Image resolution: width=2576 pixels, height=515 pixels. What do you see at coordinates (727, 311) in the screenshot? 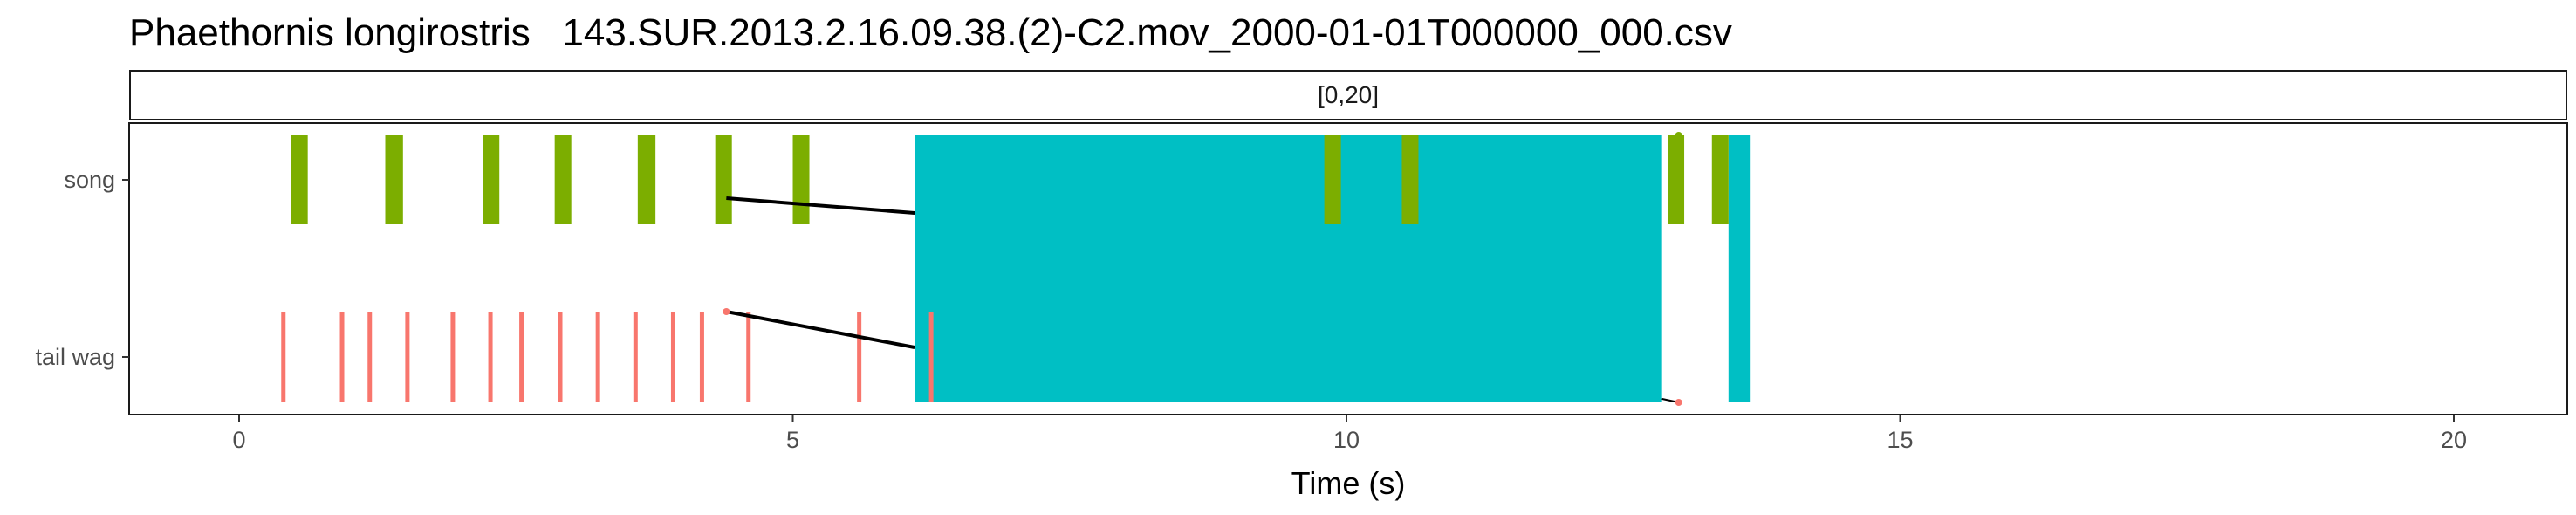
I see `link-point-start` at bounding box center [727, 311].